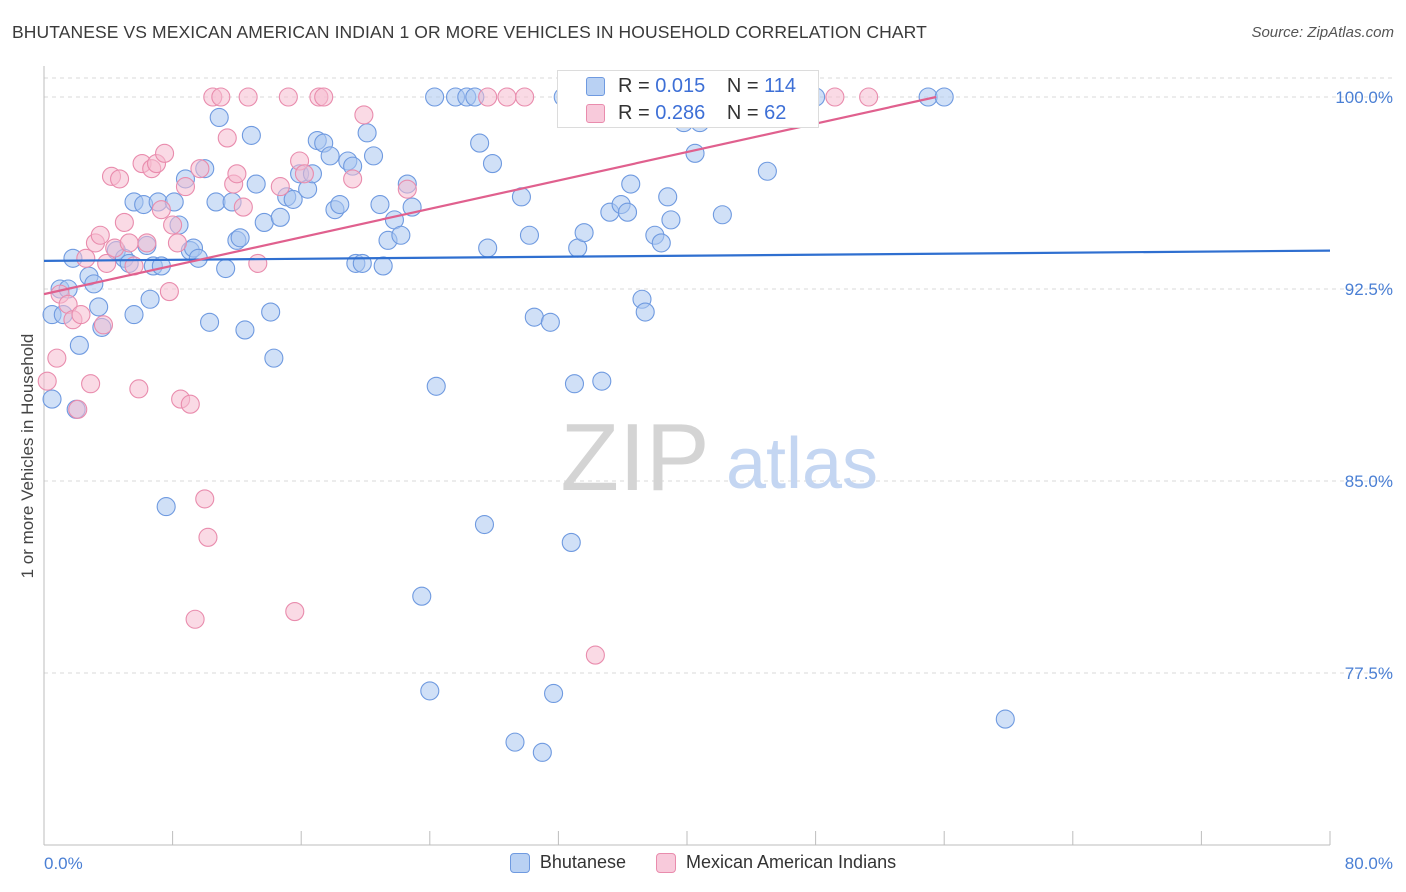 This screenshot has width=1406, height=892. What do you see at coordinates (63, 863) in the screenshot?
I see `x-tick-label-min: 0.0%` at bounding box center [63, 863].